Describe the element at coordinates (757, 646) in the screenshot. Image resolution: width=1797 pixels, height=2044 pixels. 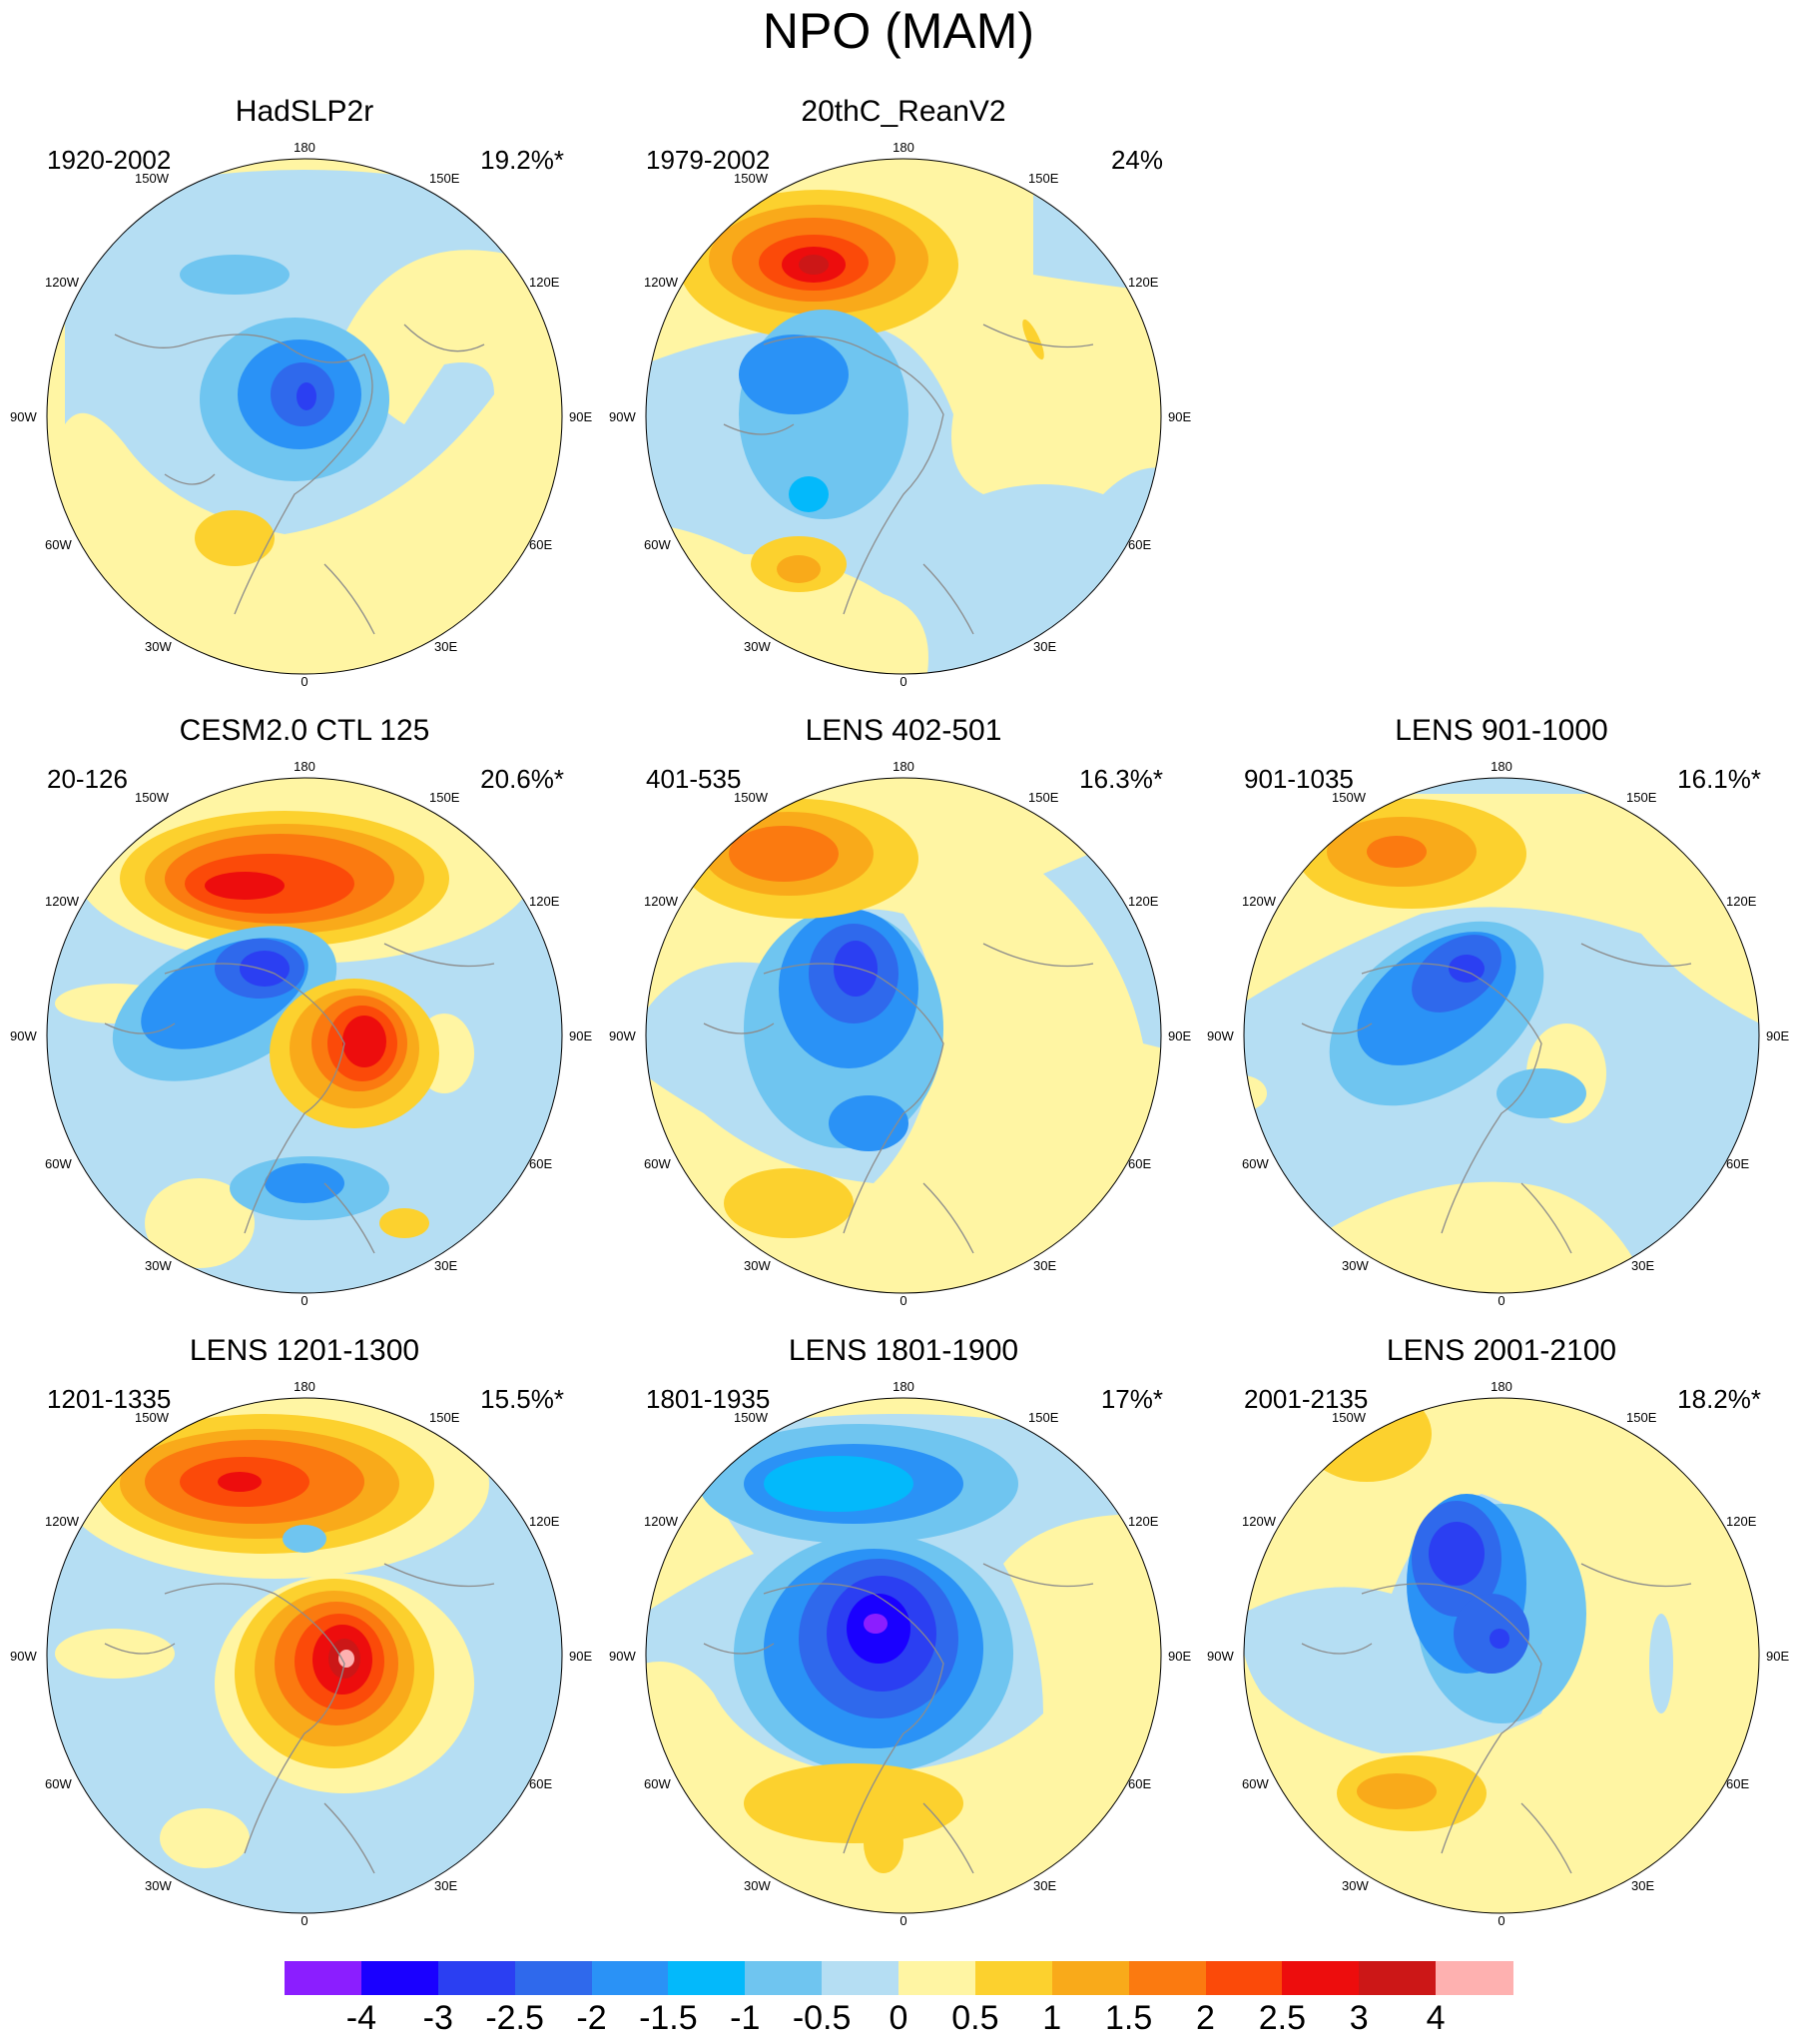
I see `svg-text: 30W` at that location.